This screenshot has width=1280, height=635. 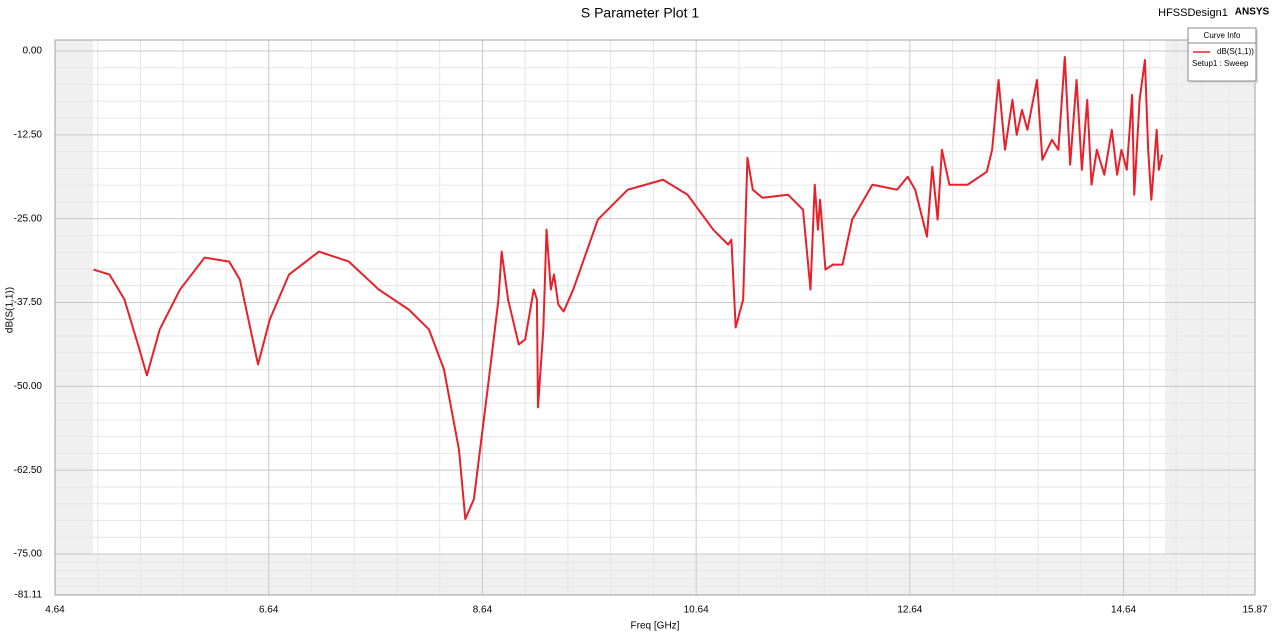 I want to click on y-axis-label: dB(S(1,1)), so click(x=10, y=310).